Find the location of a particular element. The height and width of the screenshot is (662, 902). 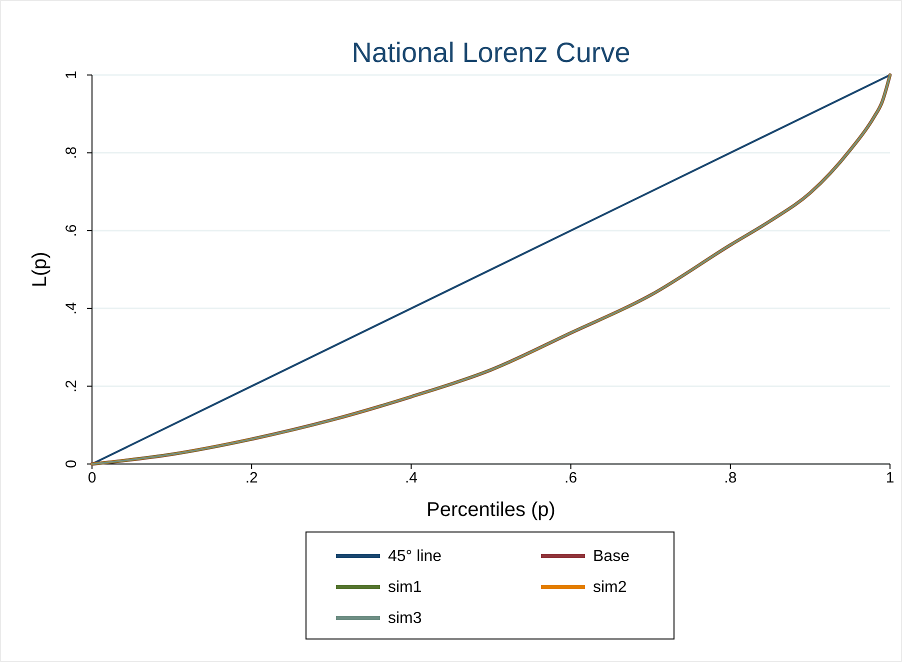

x-tick-label: 0 is located at coordinates (92, 478).